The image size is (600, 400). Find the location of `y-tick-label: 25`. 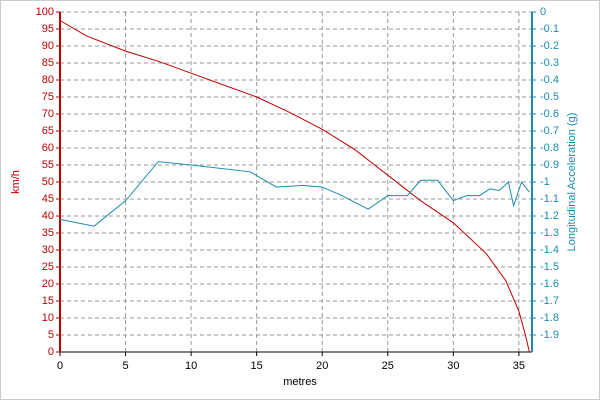

y-tick-label: 25 is located at coordinates (48, 267).